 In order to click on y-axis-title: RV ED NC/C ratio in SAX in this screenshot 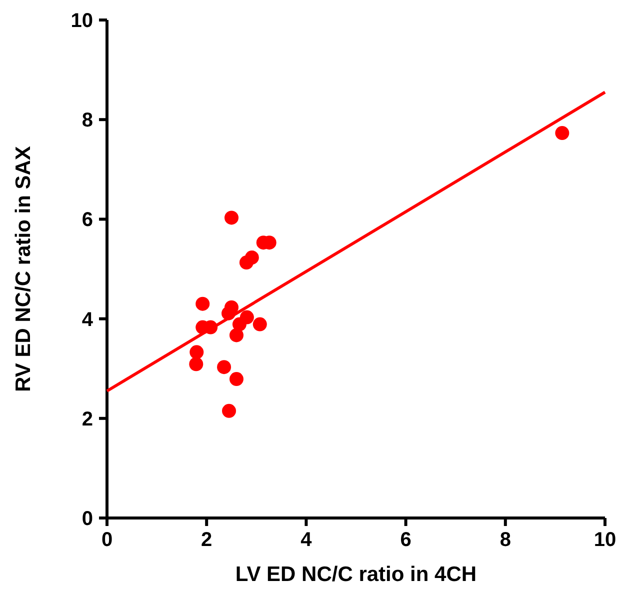, I will do `click(23, 269)`.